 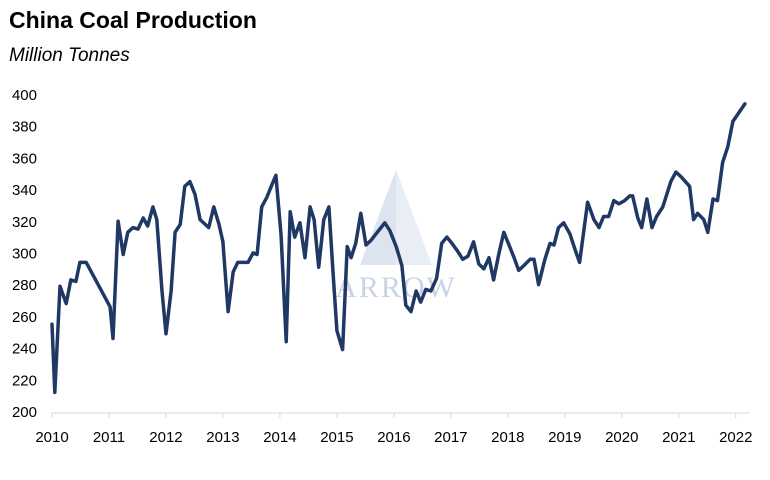 What do you see at coordinates (24, 158) in the screenshot?
I see `y-tick-label: 360` at bounding box center [24, 158].